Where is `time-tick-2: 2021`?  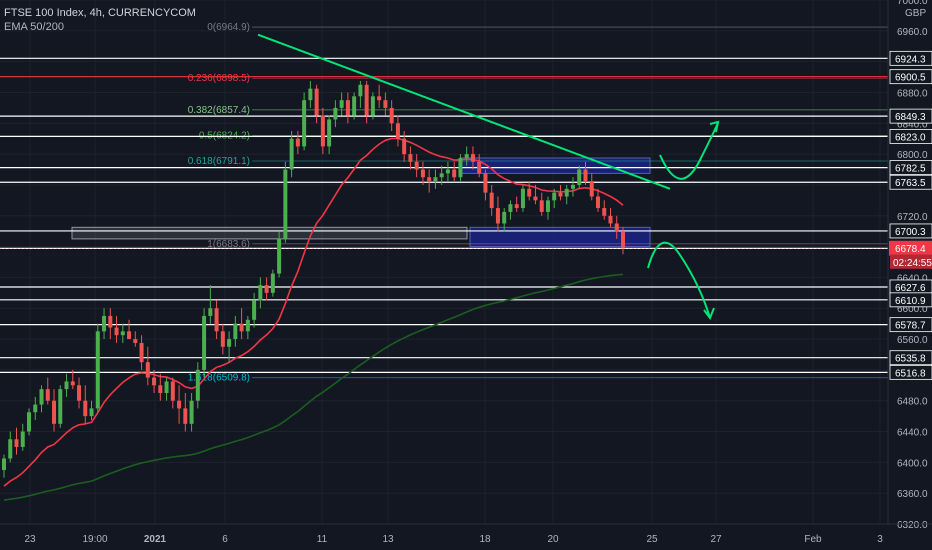
time-tick-2: 2021 is located at coordinates (155, 539).